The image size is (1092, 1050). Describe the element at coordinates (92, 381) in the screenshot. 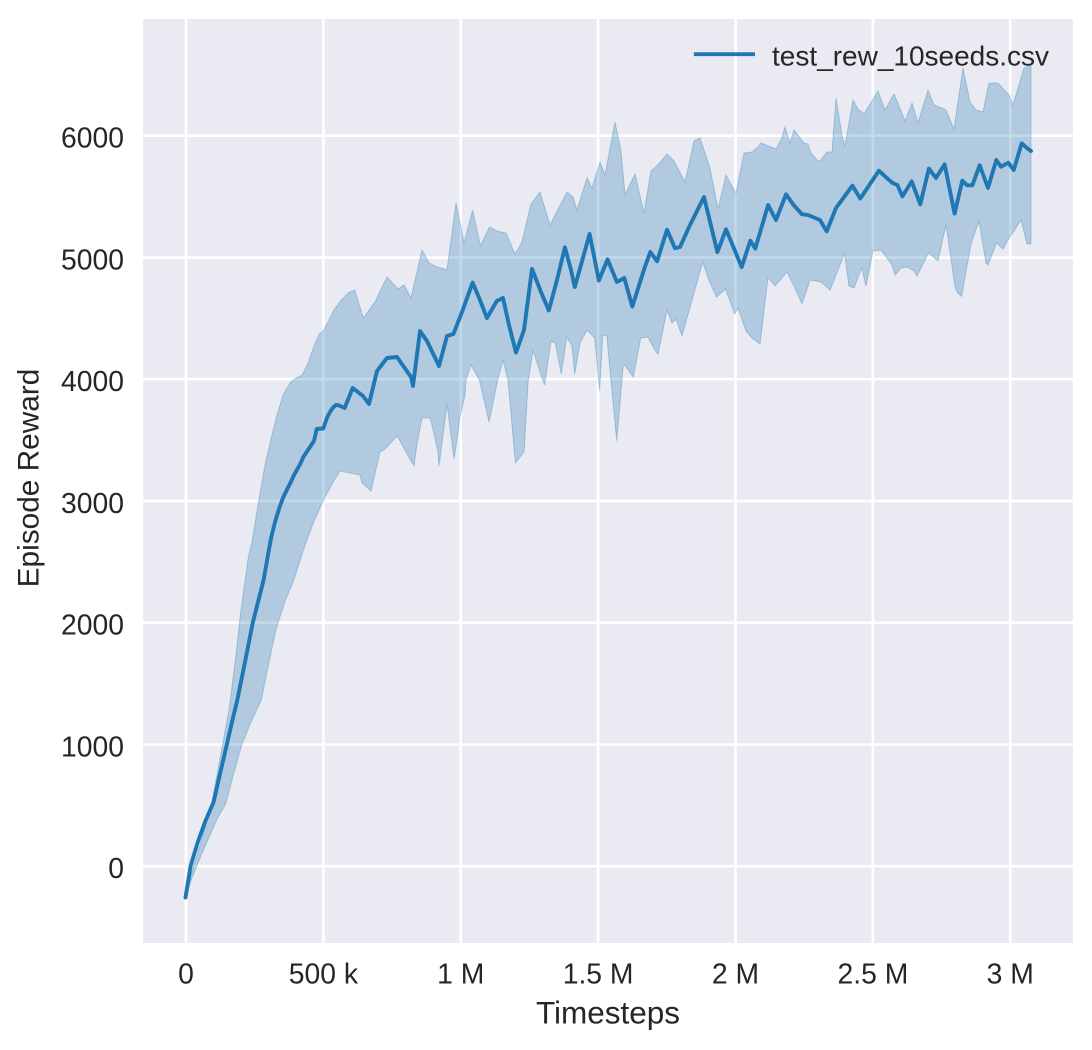

I see `svg-text: 4000` at that location.